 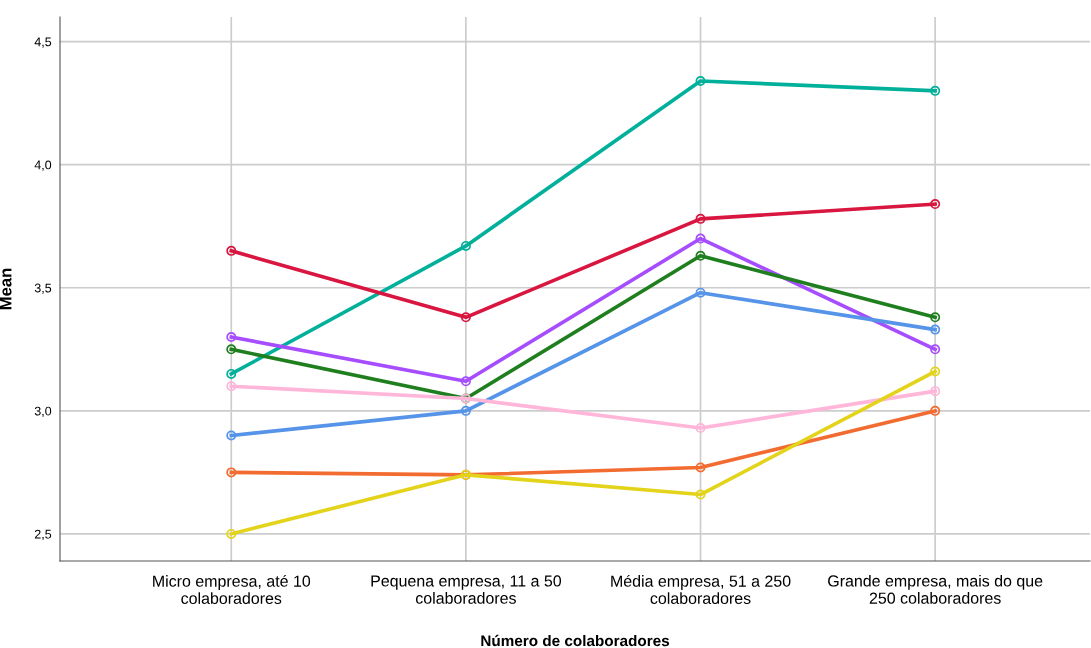 What do you see at coordinates (43, 535) in the screenshot?
I see `y-tick-label: 2,5` at bounding box center [43, 535].